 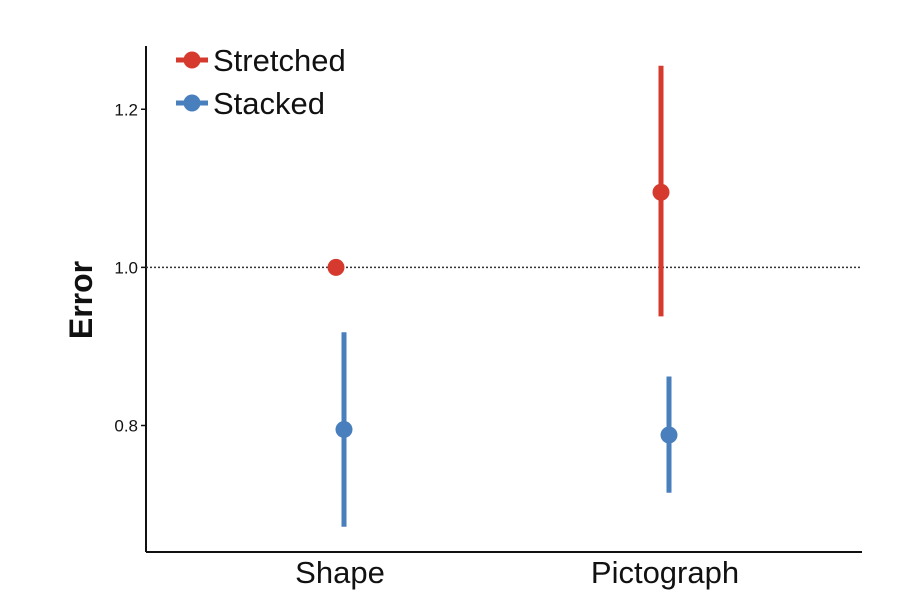 I want to click on x-category-label: Pictograph, so click(x=665, y=572).